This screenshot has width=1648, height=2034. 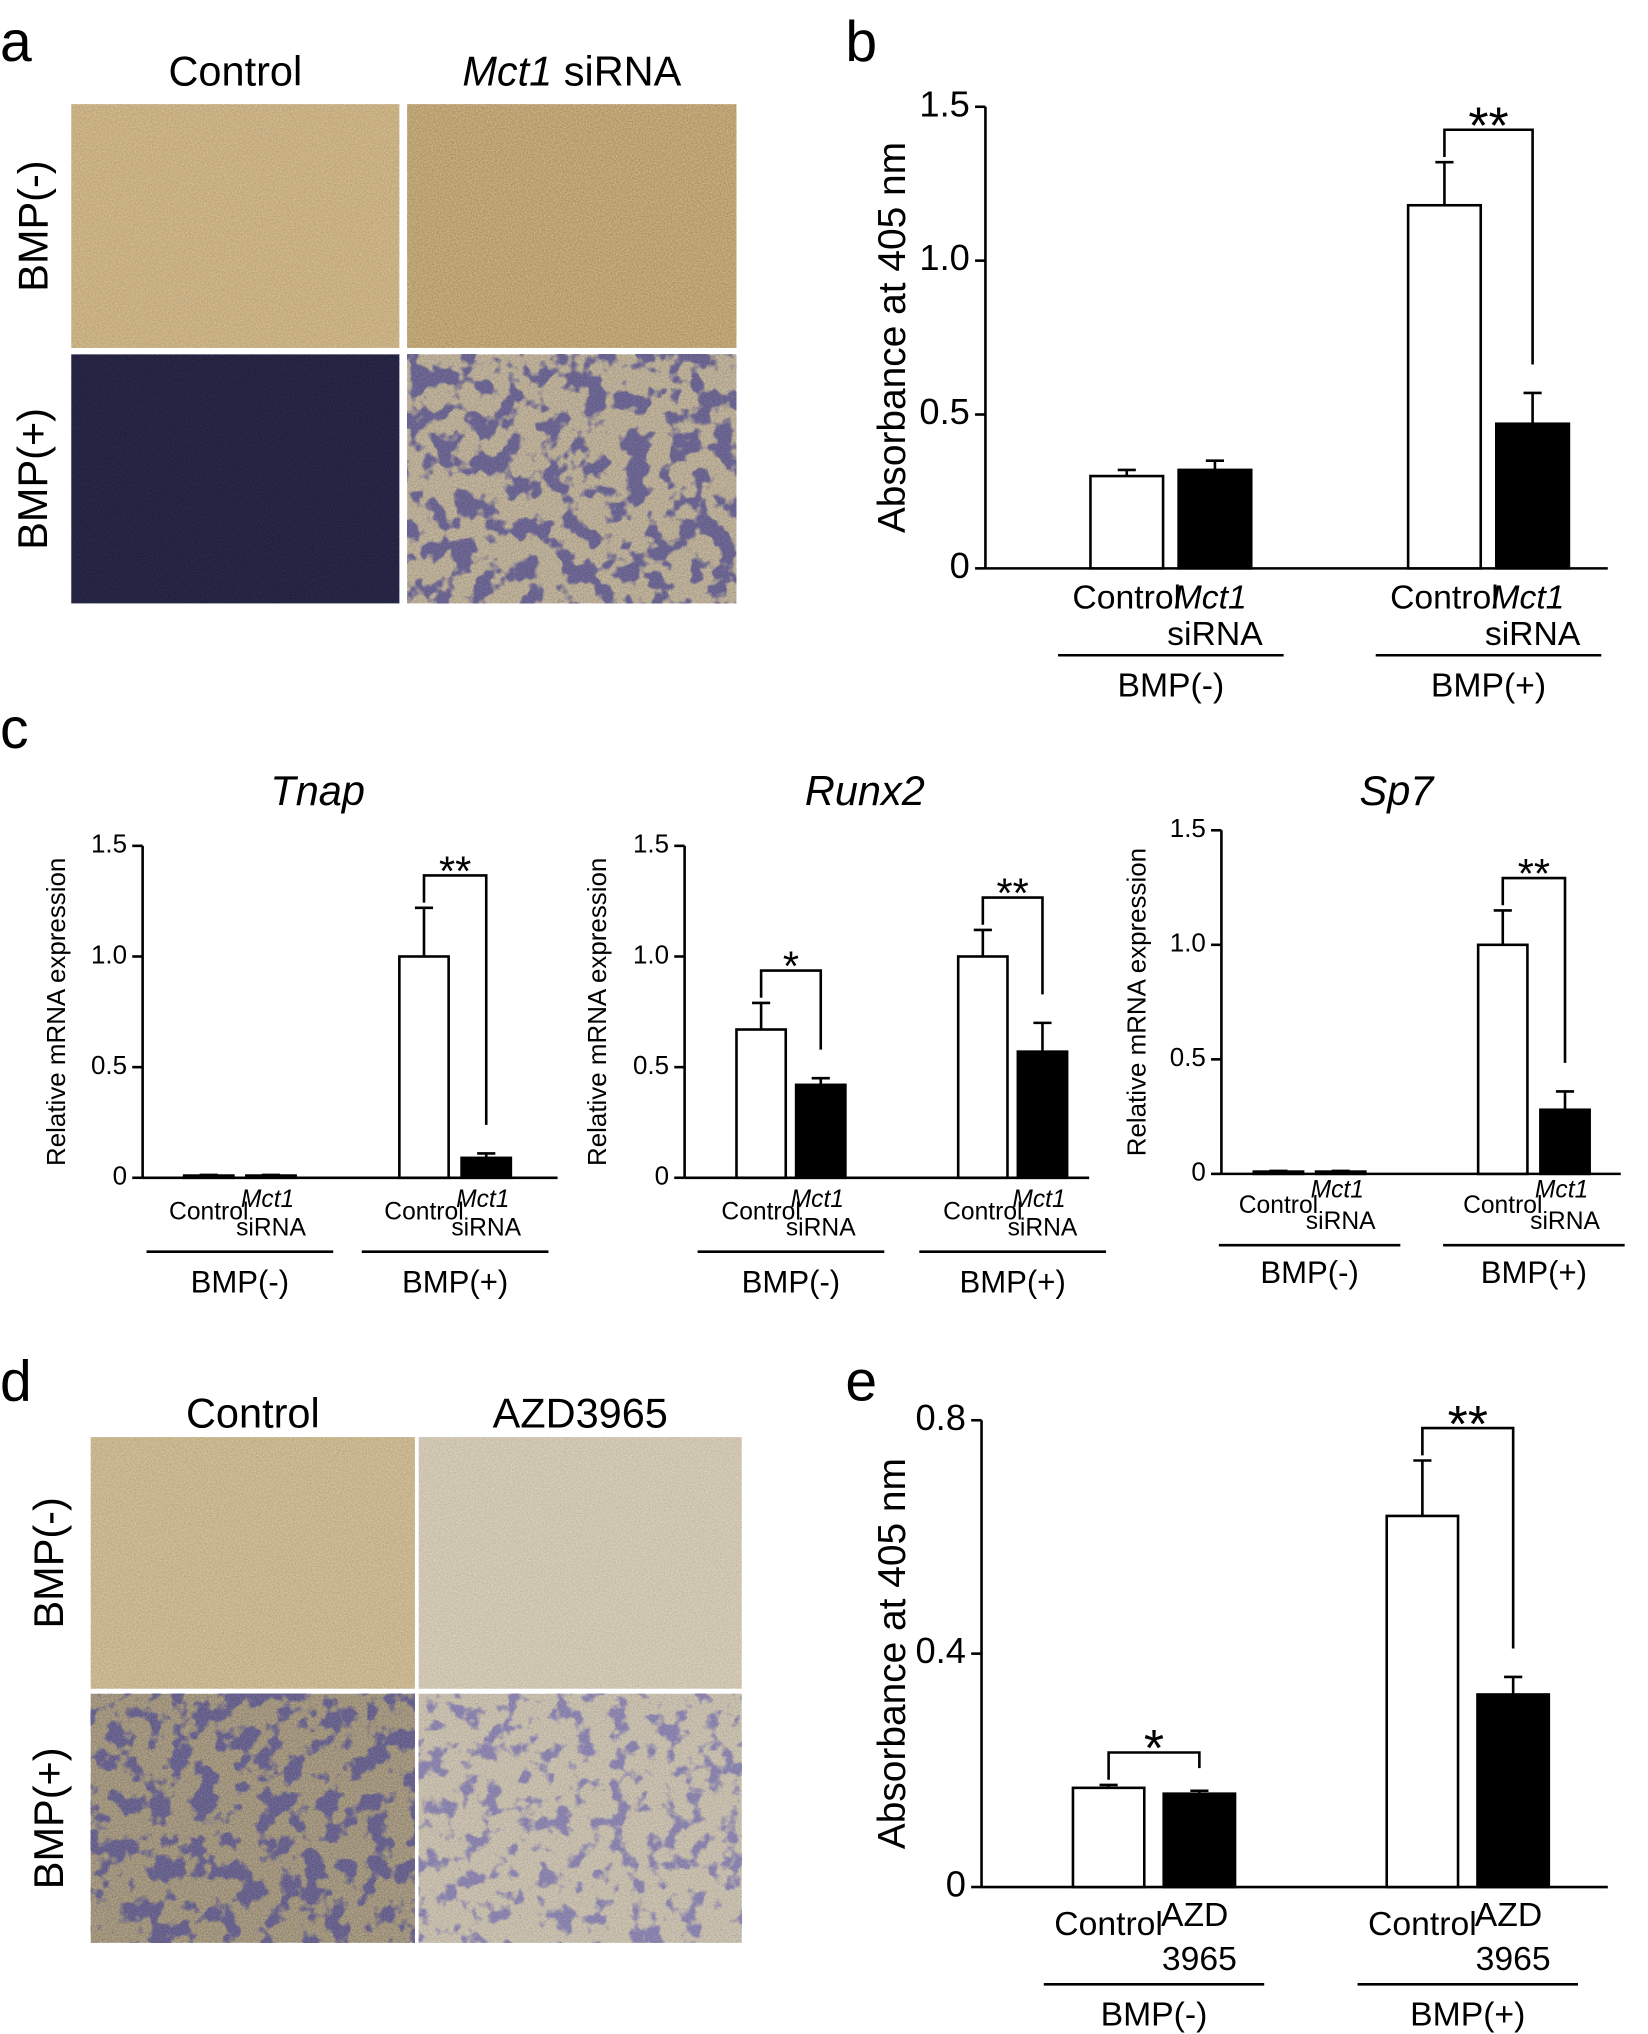 I want to click on chart-title: Sp7, so click(x=1398, y=790).